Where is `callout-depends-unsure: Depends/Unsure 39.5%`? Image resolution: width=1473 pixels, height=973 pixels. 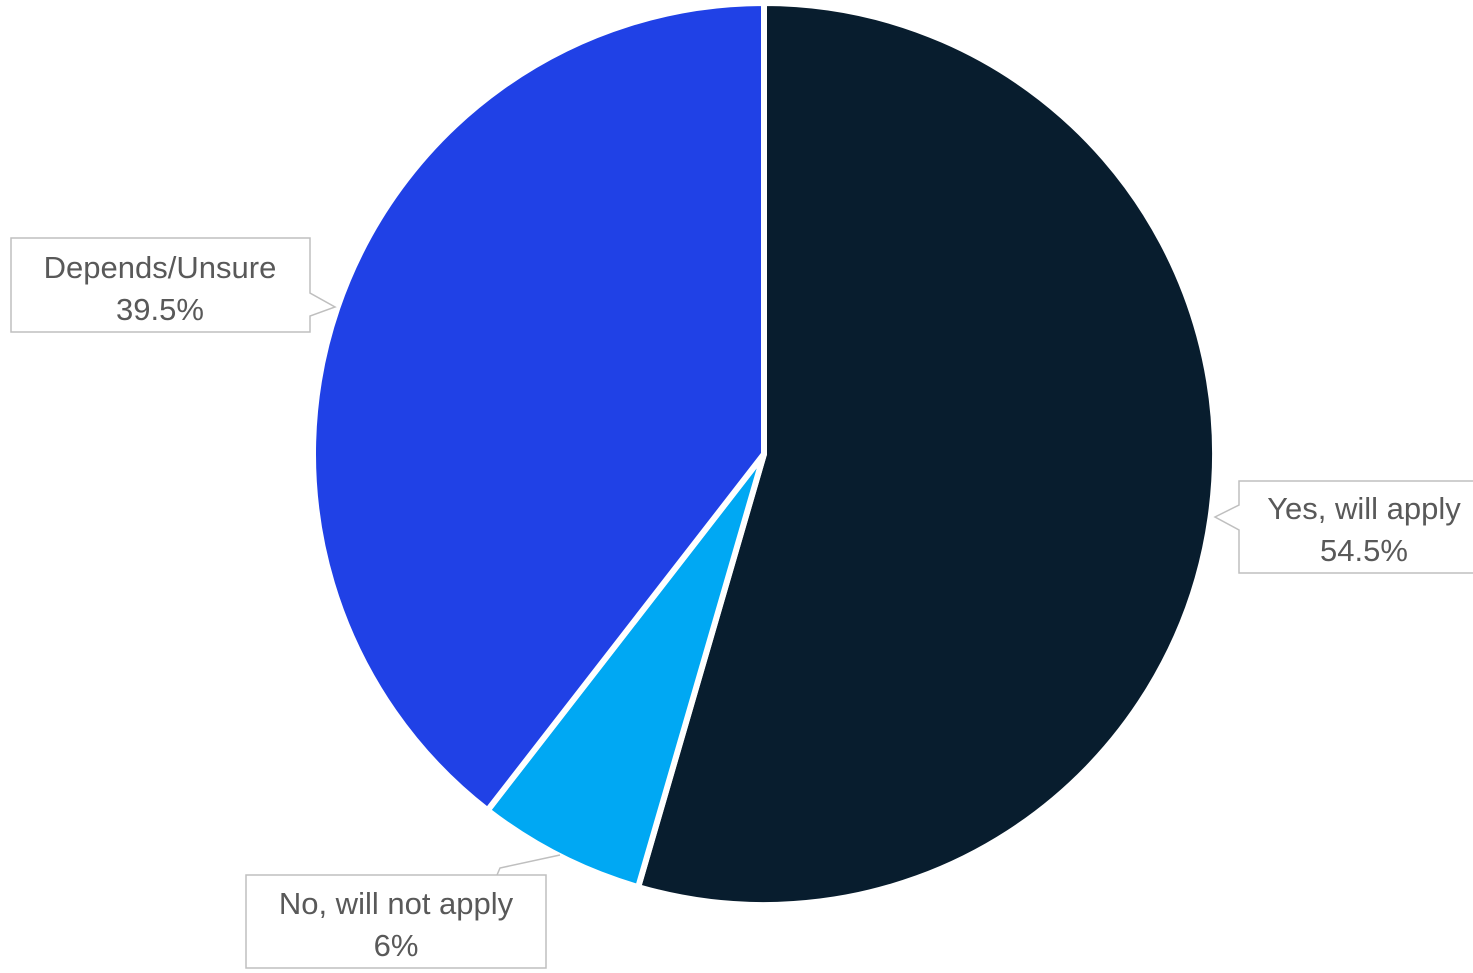 callout-depends-unsure: Depends/Unsure 39.5% is located at coordinates (173, 285).